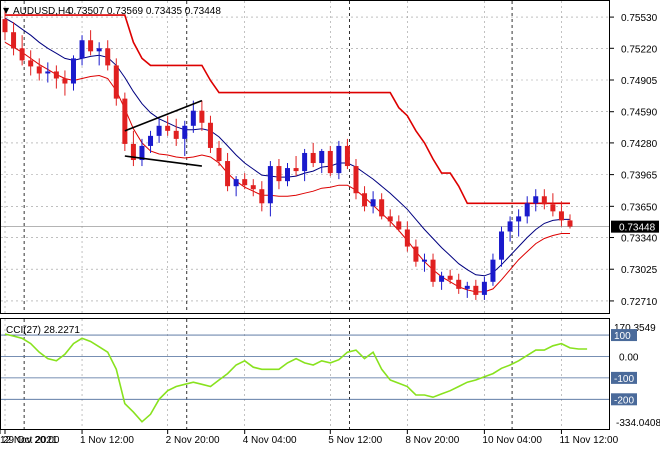 The height and width of the screenshot is (450, 660). I want to click on symbol-timeframe: AUDUSD,H4, so click(42, 11).